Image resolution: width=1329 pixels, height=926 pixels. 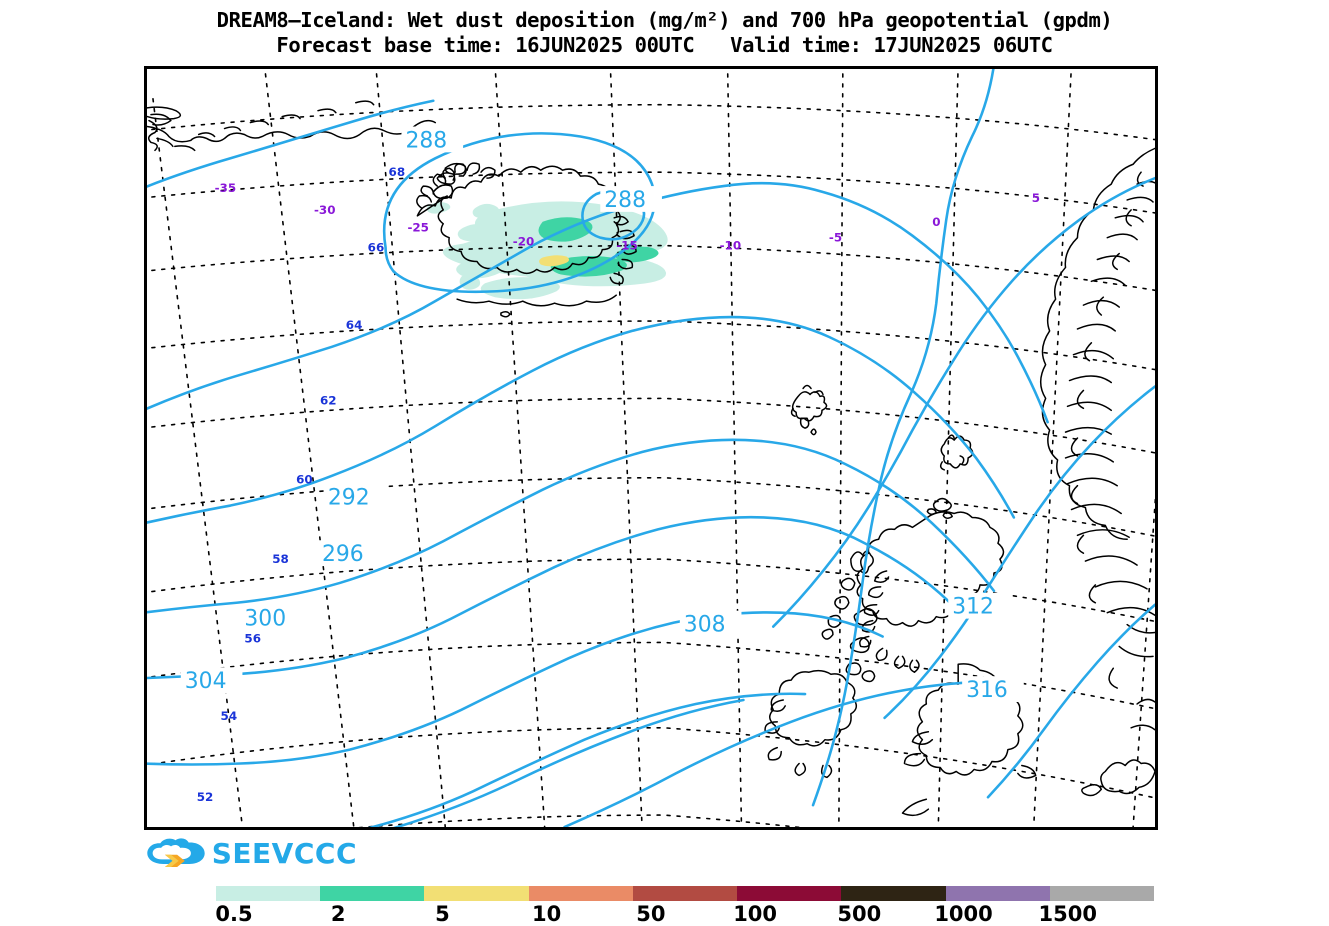 What do you see at coordinates (280, 559) in the screenshot?
I see `lat-label-58: 58` at bounding box center [280, 559].